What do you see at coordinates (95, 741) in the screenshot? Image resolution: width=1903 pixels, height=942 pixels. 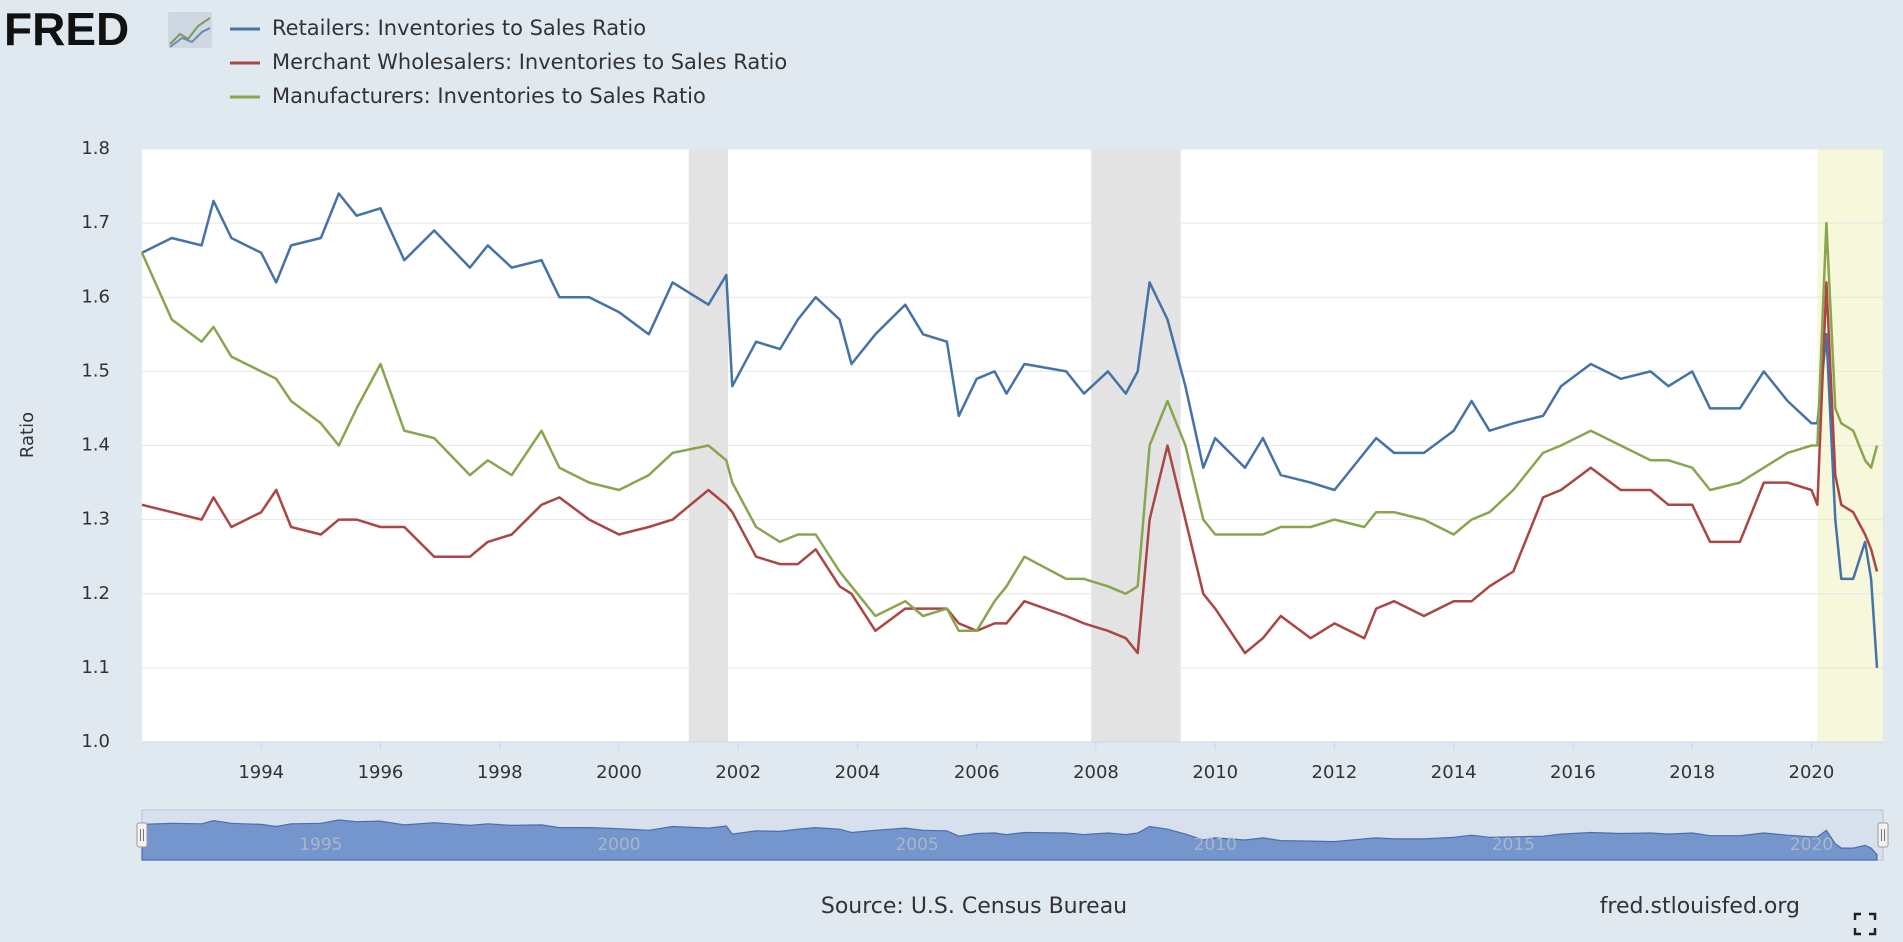 I see `y-tick-label: 1.0` at bounding box center [95, 741].